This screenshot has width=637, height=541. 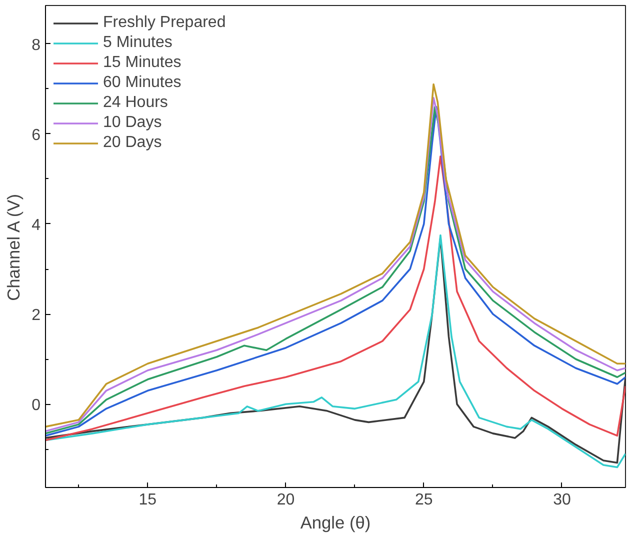 What do you see at coordinates (147, 500) in the screenshot?
I see `x-tick-label: 15` at bounding box center [147, 500].